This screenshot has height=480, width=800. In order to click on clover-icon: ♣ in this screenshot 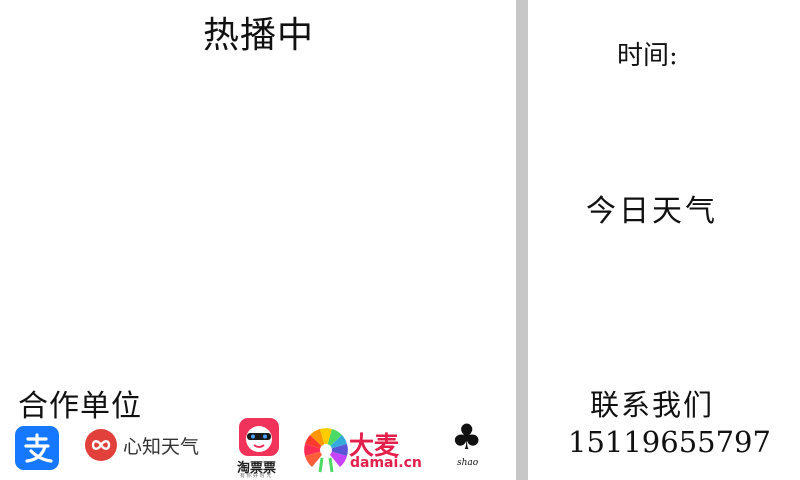, I will do `click(467, 438)`.